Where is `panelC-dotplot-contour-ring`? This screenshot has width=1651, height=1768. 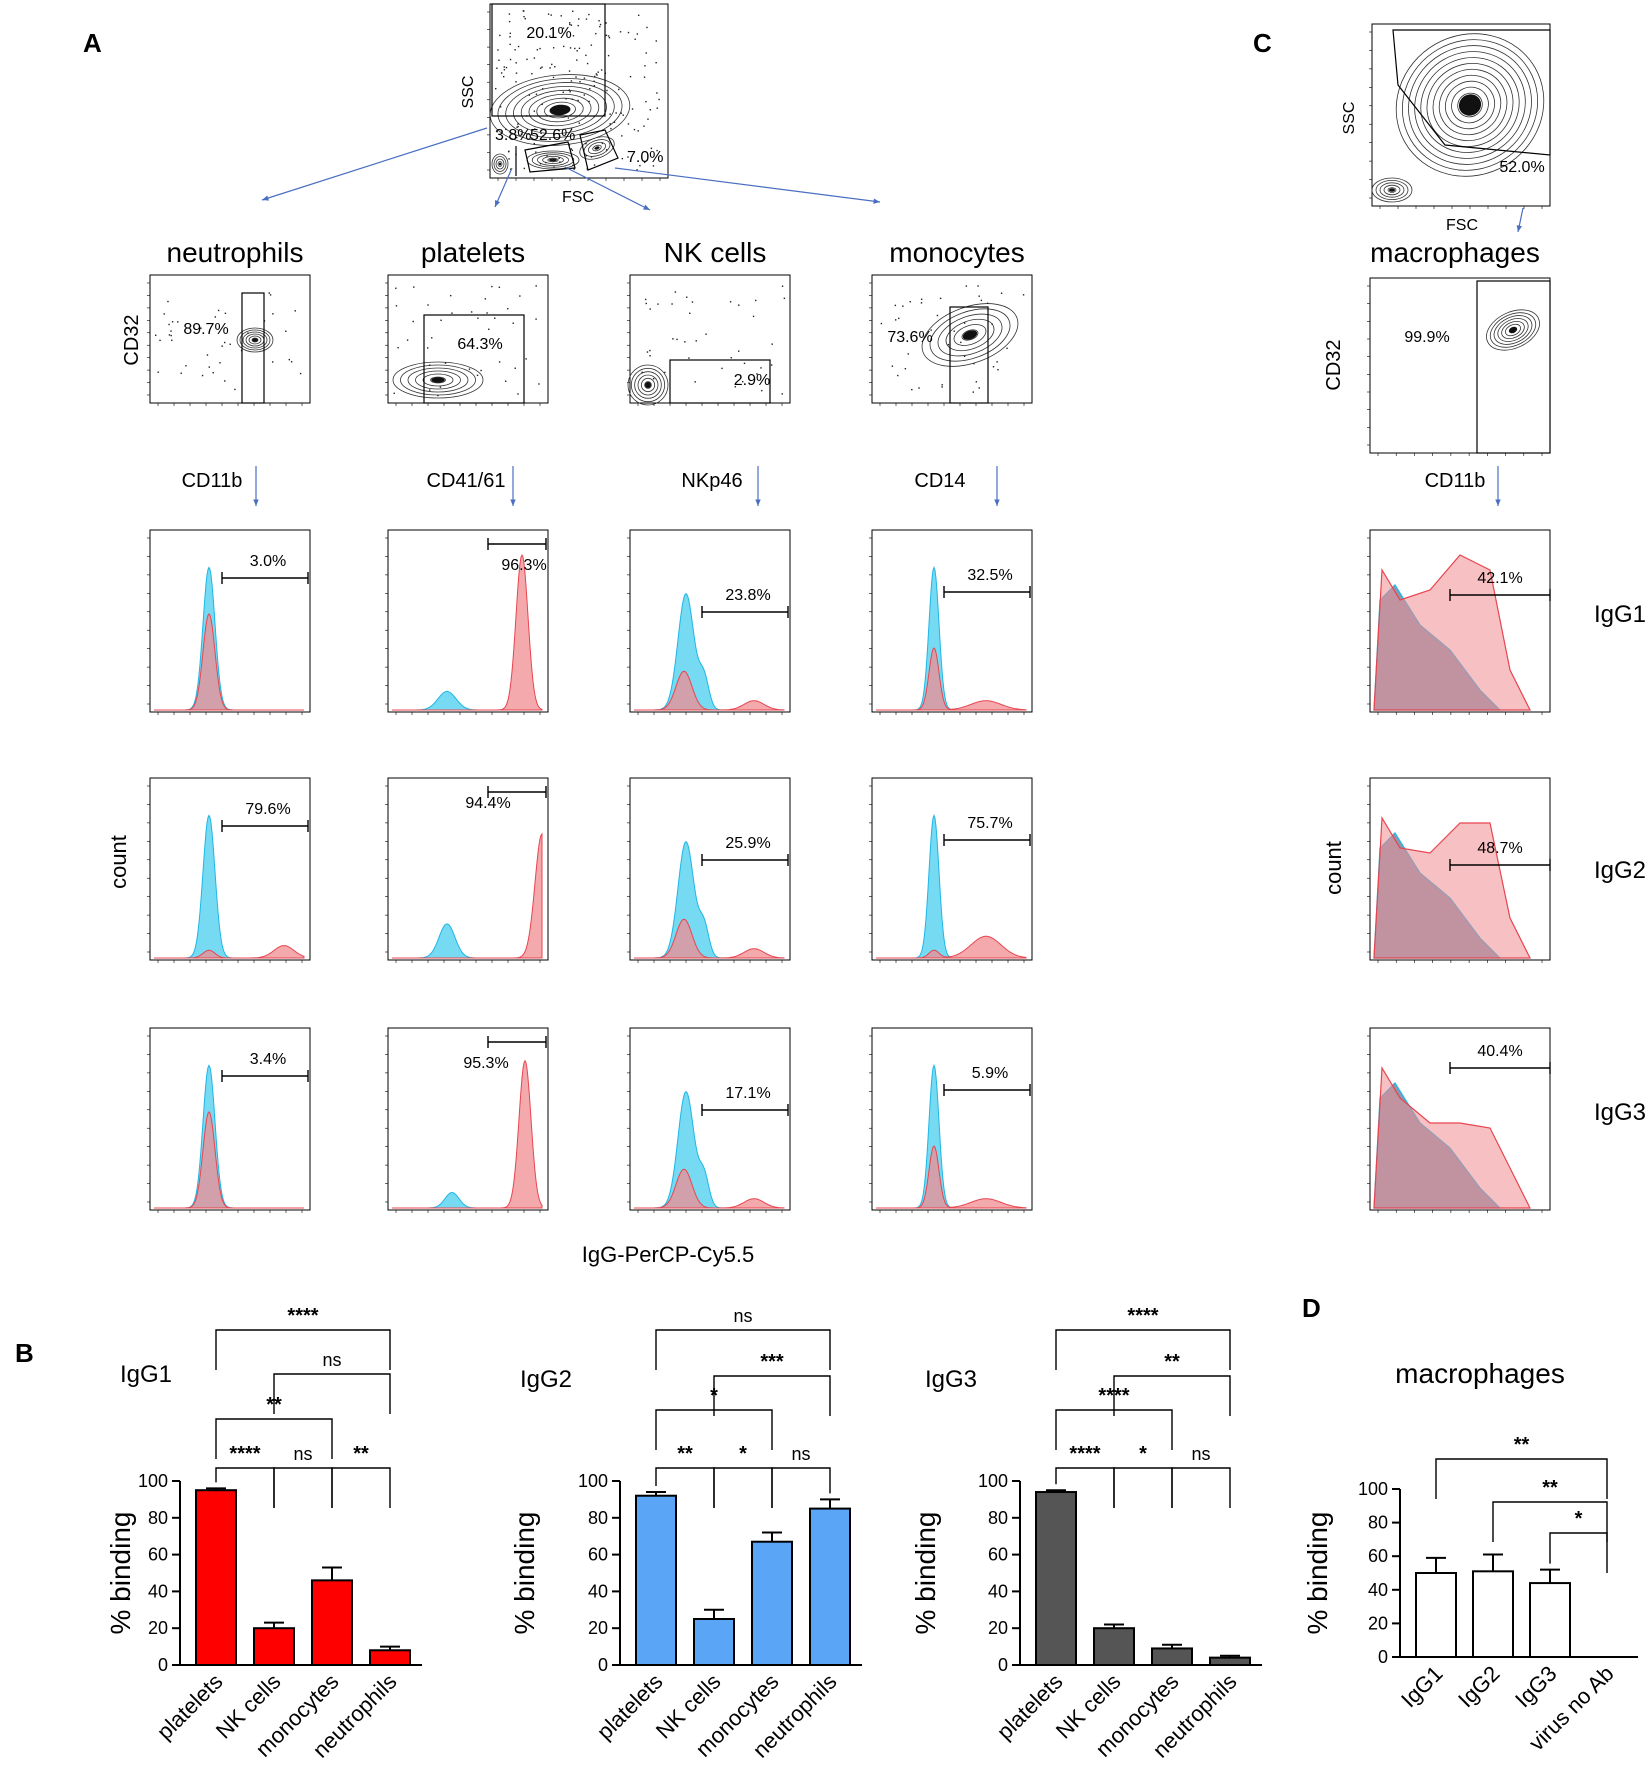
panelC-dotplot-contour-ring is located at coordinates (1513, 330).